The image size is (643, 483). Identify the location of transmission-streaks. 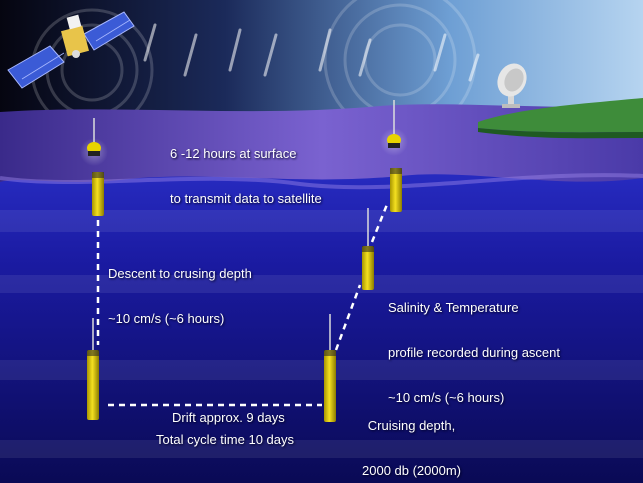
(311, 52).